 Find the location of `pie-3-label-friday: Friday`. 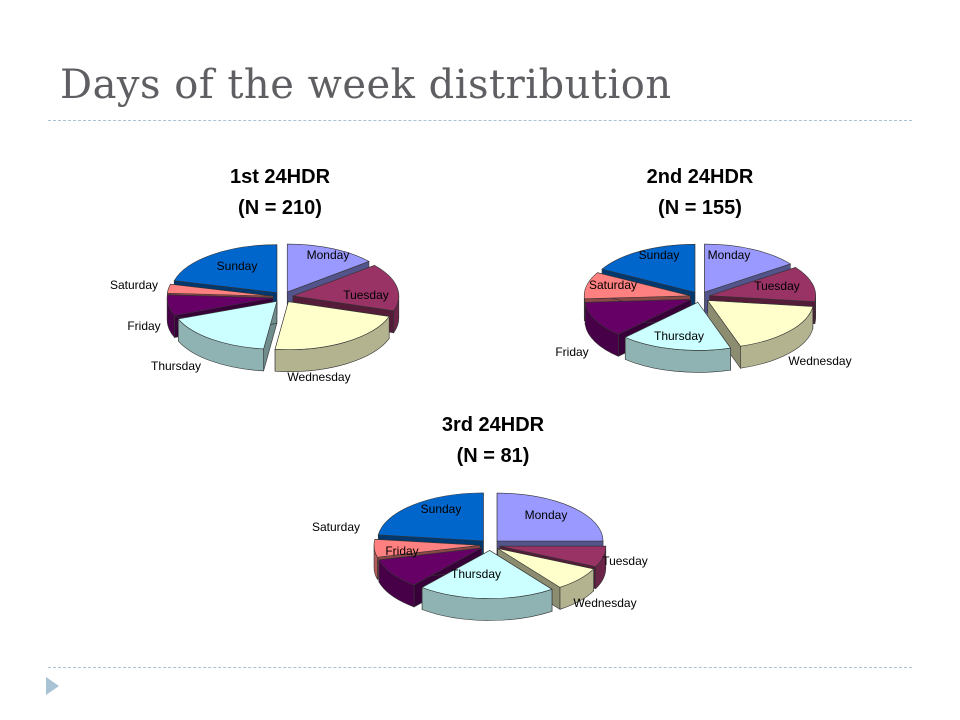

pie-3-label-friday: Friday is located at coordinates (401, 551).